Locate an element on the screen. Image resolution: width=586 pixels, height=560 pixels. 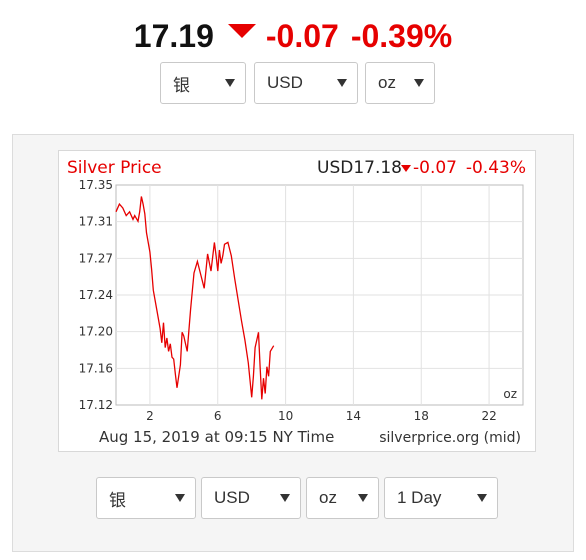
bottom-range-select-value: 1 Day is located at coordinates (419, 497).